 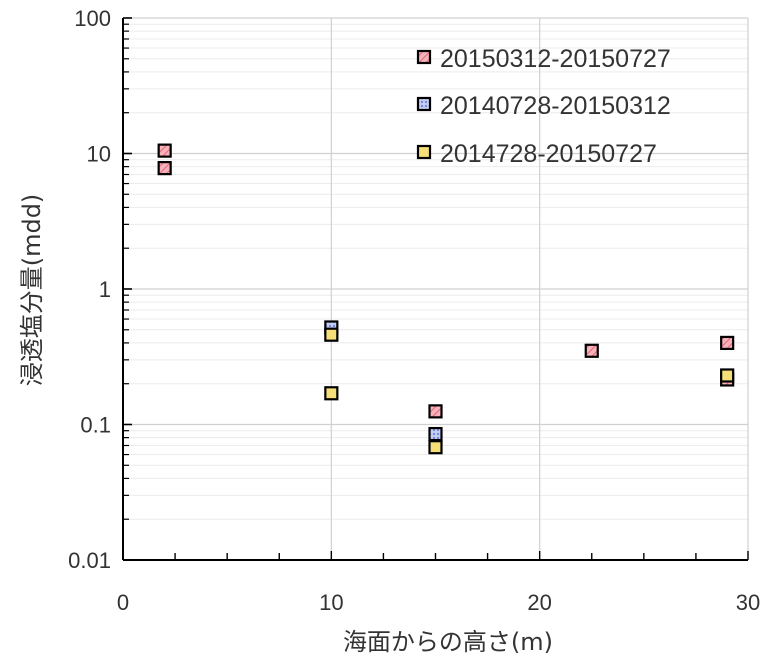 What do you see at coordinates (99, 154) in the screenshot?
I see `y-tick-label: 10` at bounding box center [99, 154].